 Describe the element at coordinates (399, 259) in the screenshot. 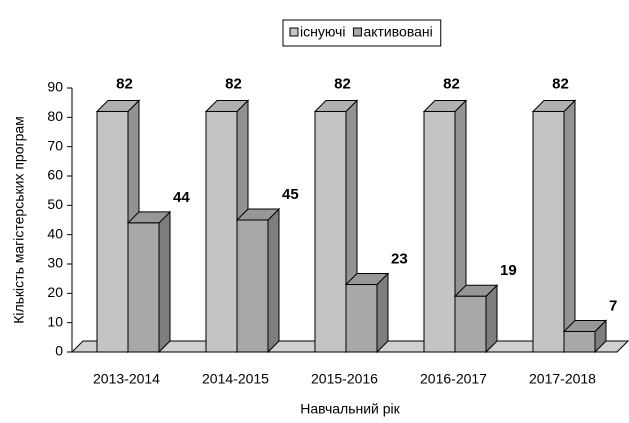

I see `value-label: 23` at that location.